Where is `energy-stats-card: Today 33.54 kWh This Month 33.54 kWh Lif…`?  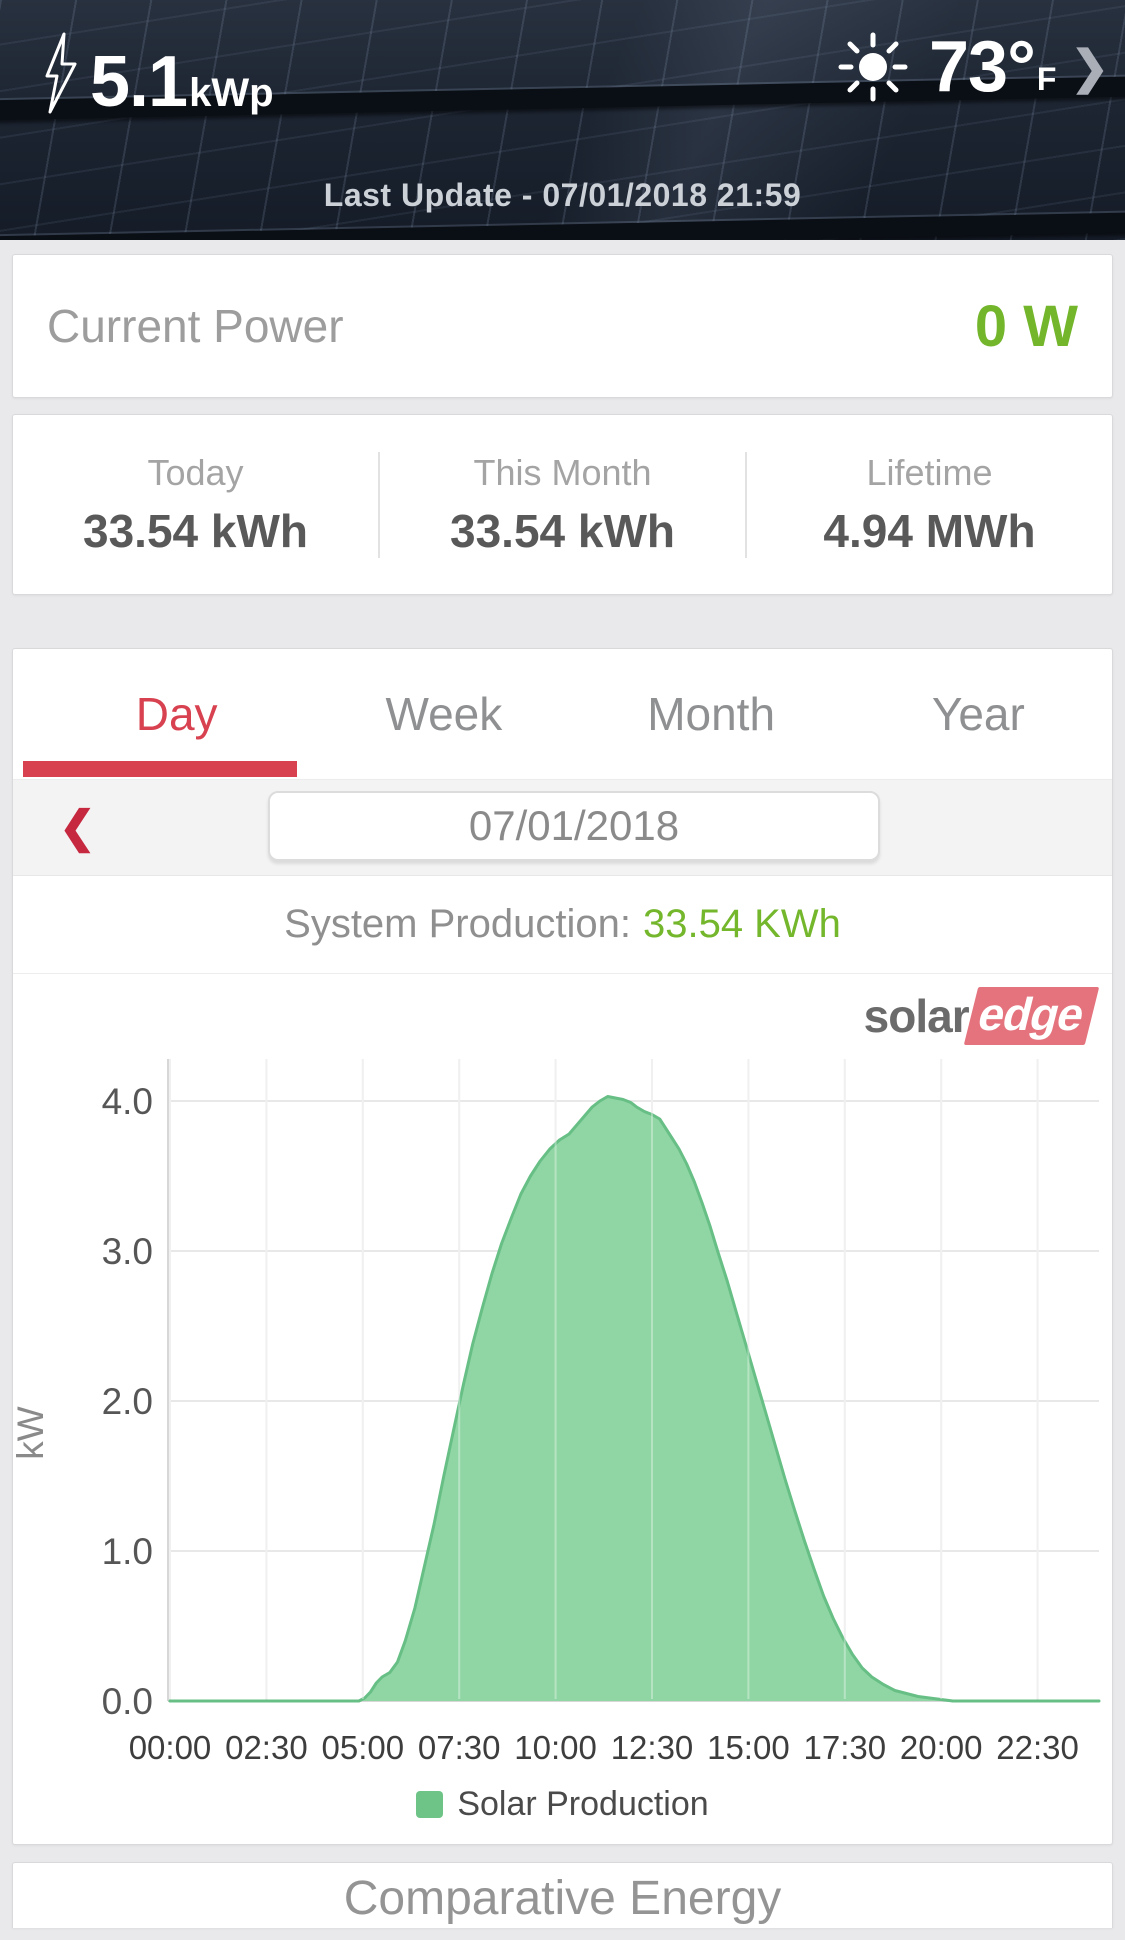 energy-stats-card: Today 33.54 kWh This Month 33.54 kWh Lif… is located at coordinates (562, 504).